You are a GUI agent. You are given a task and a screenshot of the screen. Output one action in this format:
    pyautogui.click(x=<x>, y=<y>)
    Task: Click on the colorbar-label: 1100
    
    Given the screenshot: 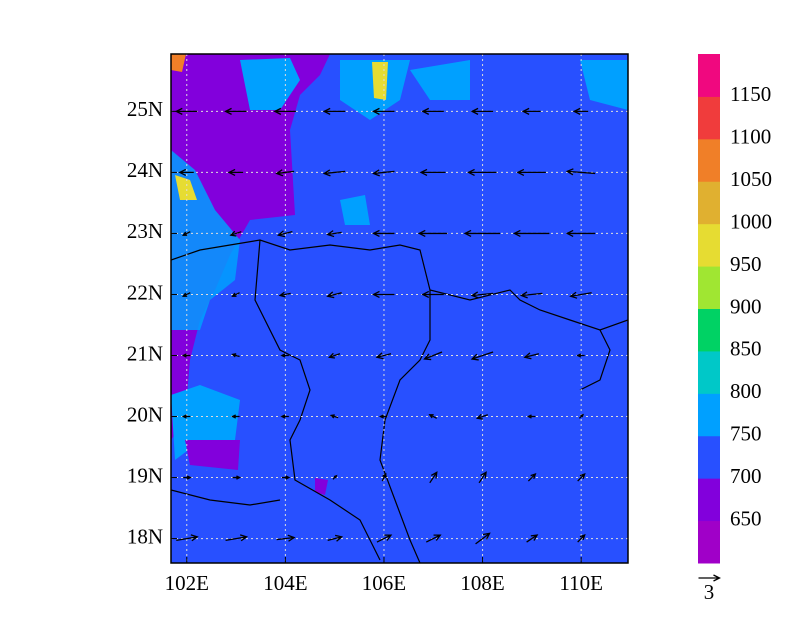 What is the action you would take?
    pyautogui.click(x=750, y=137)
    